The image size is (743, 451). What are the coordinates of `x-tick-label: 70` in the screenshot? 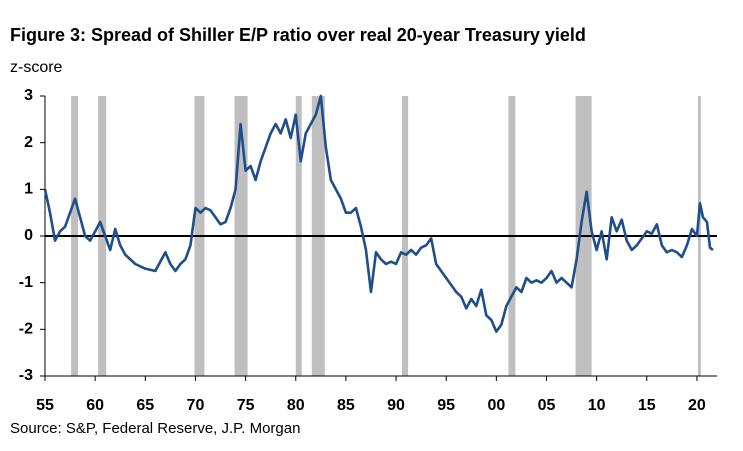 It's located at (196, 405).